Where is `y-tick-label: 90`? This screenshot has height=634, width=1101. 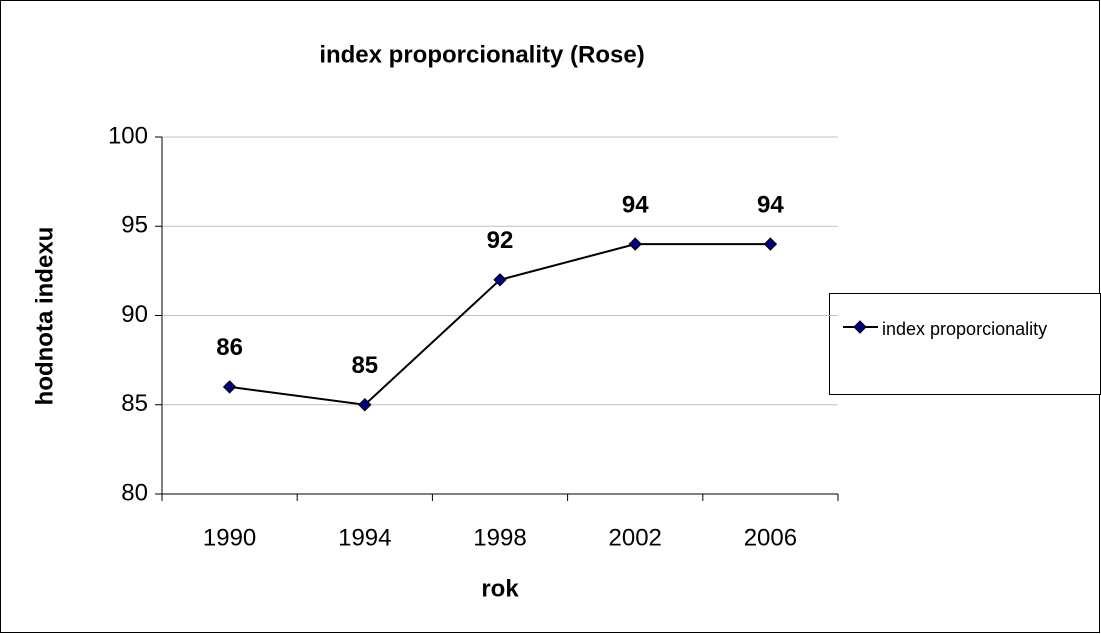 y-tick-label: 90 is located at coordinates (134, 314).